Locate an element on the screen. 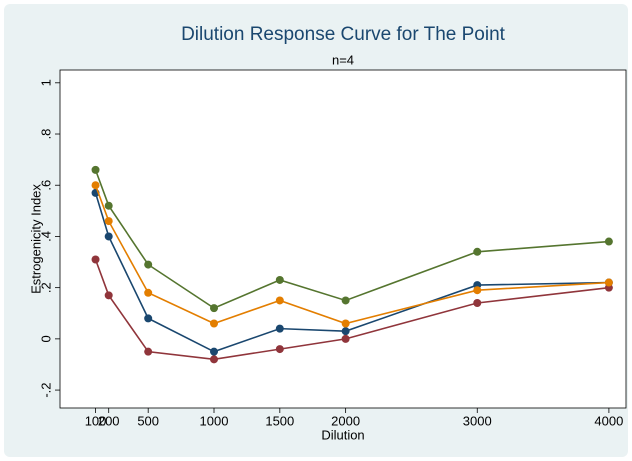  x-tick-label: 3000 is located at coordinates (477, 420).